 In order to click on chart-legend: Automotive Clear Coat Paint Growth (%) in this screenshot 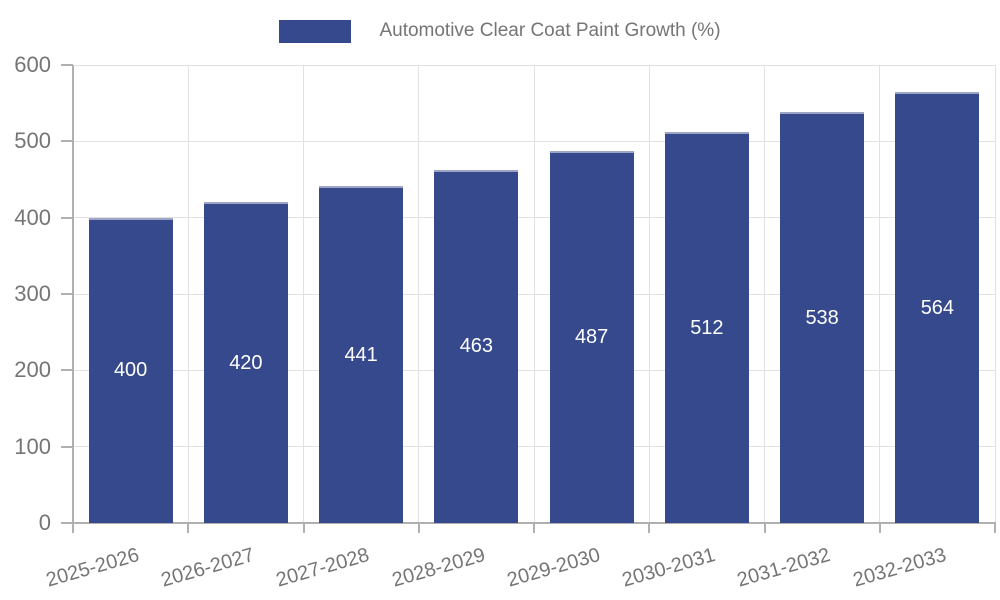, I will do `click(500, 31)`.